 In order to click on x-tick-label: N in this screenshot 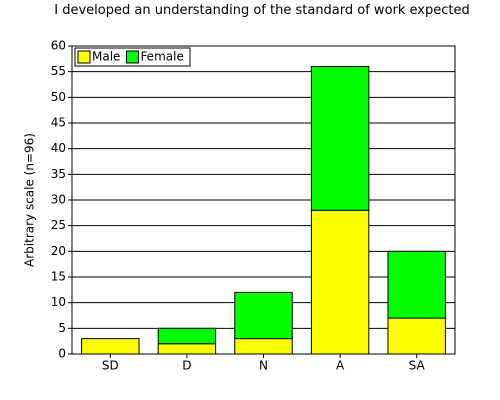, I will do `click(263, 366)`.